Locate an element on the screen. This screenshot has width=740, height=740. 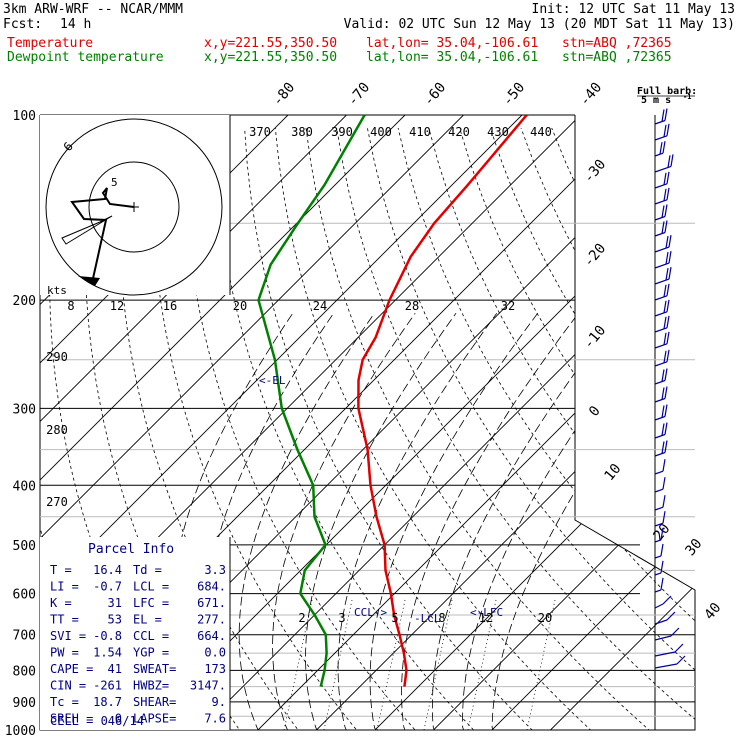
pressure-label-600: 600 is located at coordinates (24, 595).